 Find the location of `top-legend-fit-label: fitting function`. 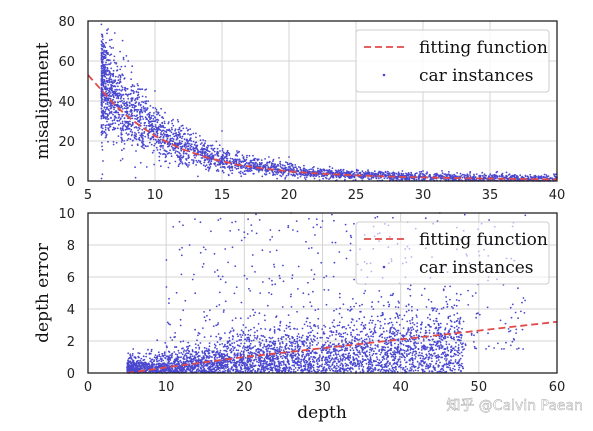

top-legend-fit-label: fitting function is located at coordinates (483, 48).